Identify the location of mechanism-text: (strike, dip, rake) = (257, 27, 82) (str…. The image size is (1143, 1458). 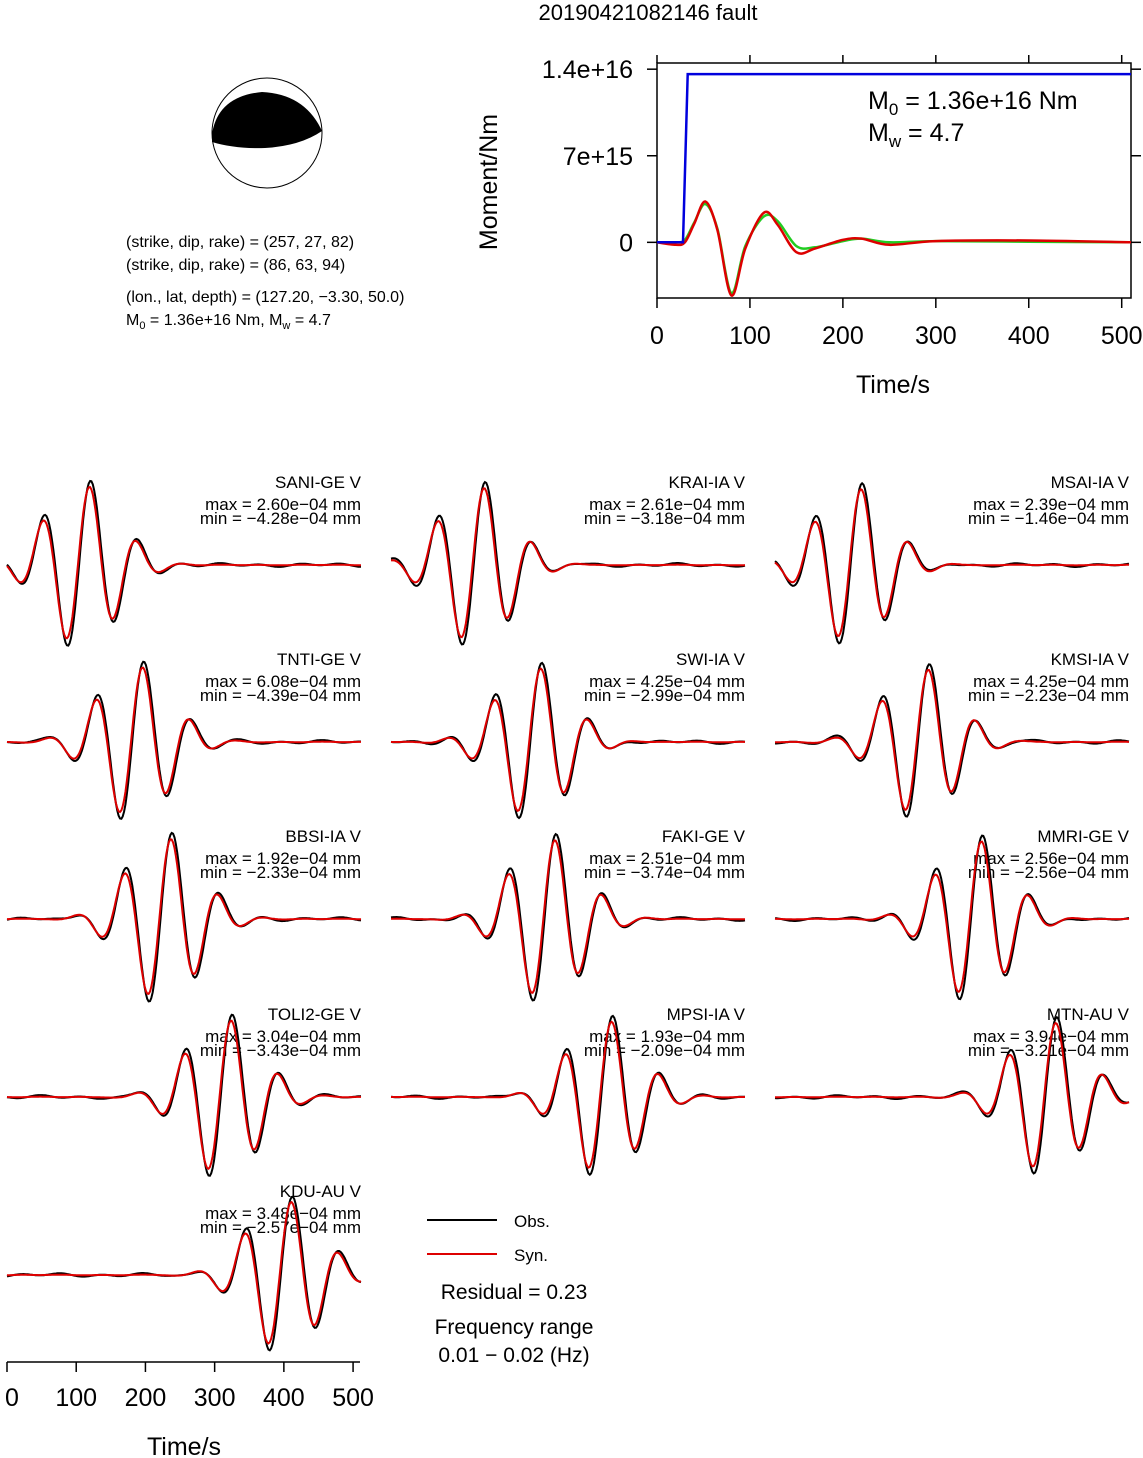
(265, 283).